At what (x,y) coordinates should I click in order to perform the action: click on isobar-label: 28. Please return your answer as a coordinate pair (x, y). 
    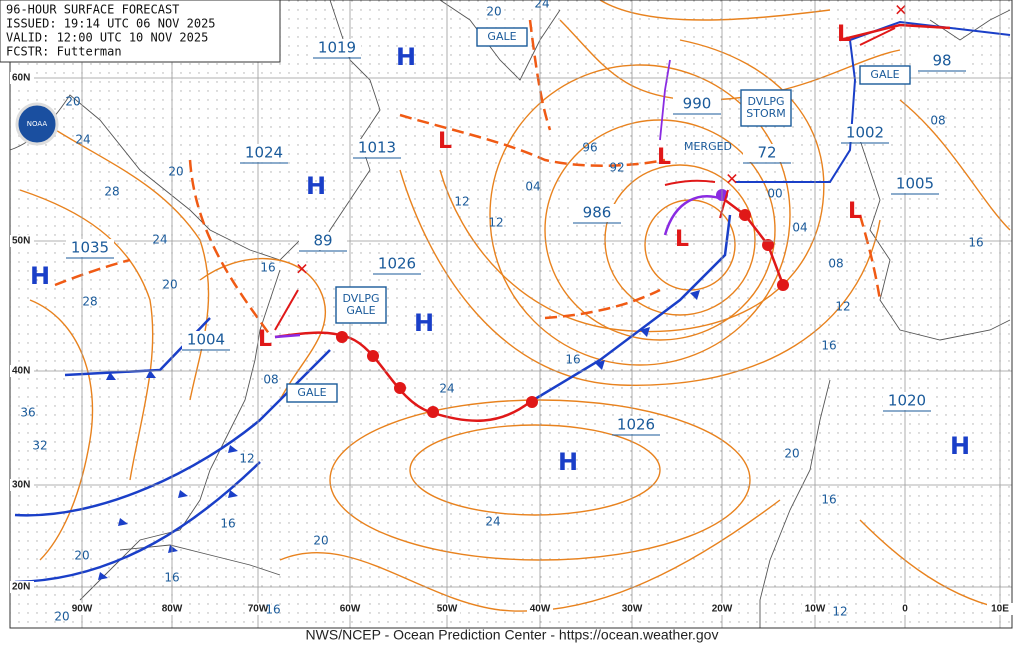
    Looking at the image, I should click on (111, 192).